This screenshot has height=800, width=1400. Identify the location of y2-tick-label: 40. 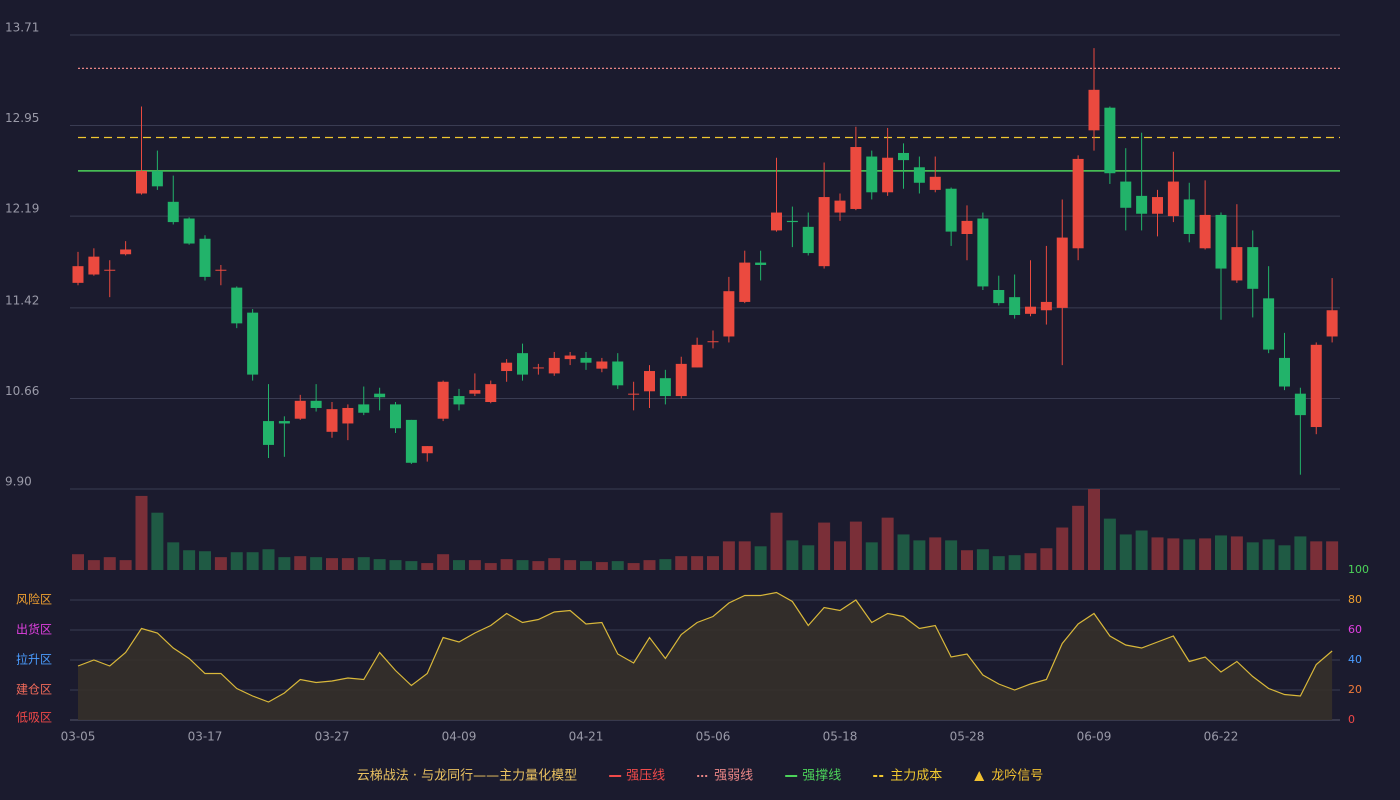
(1355, 659).